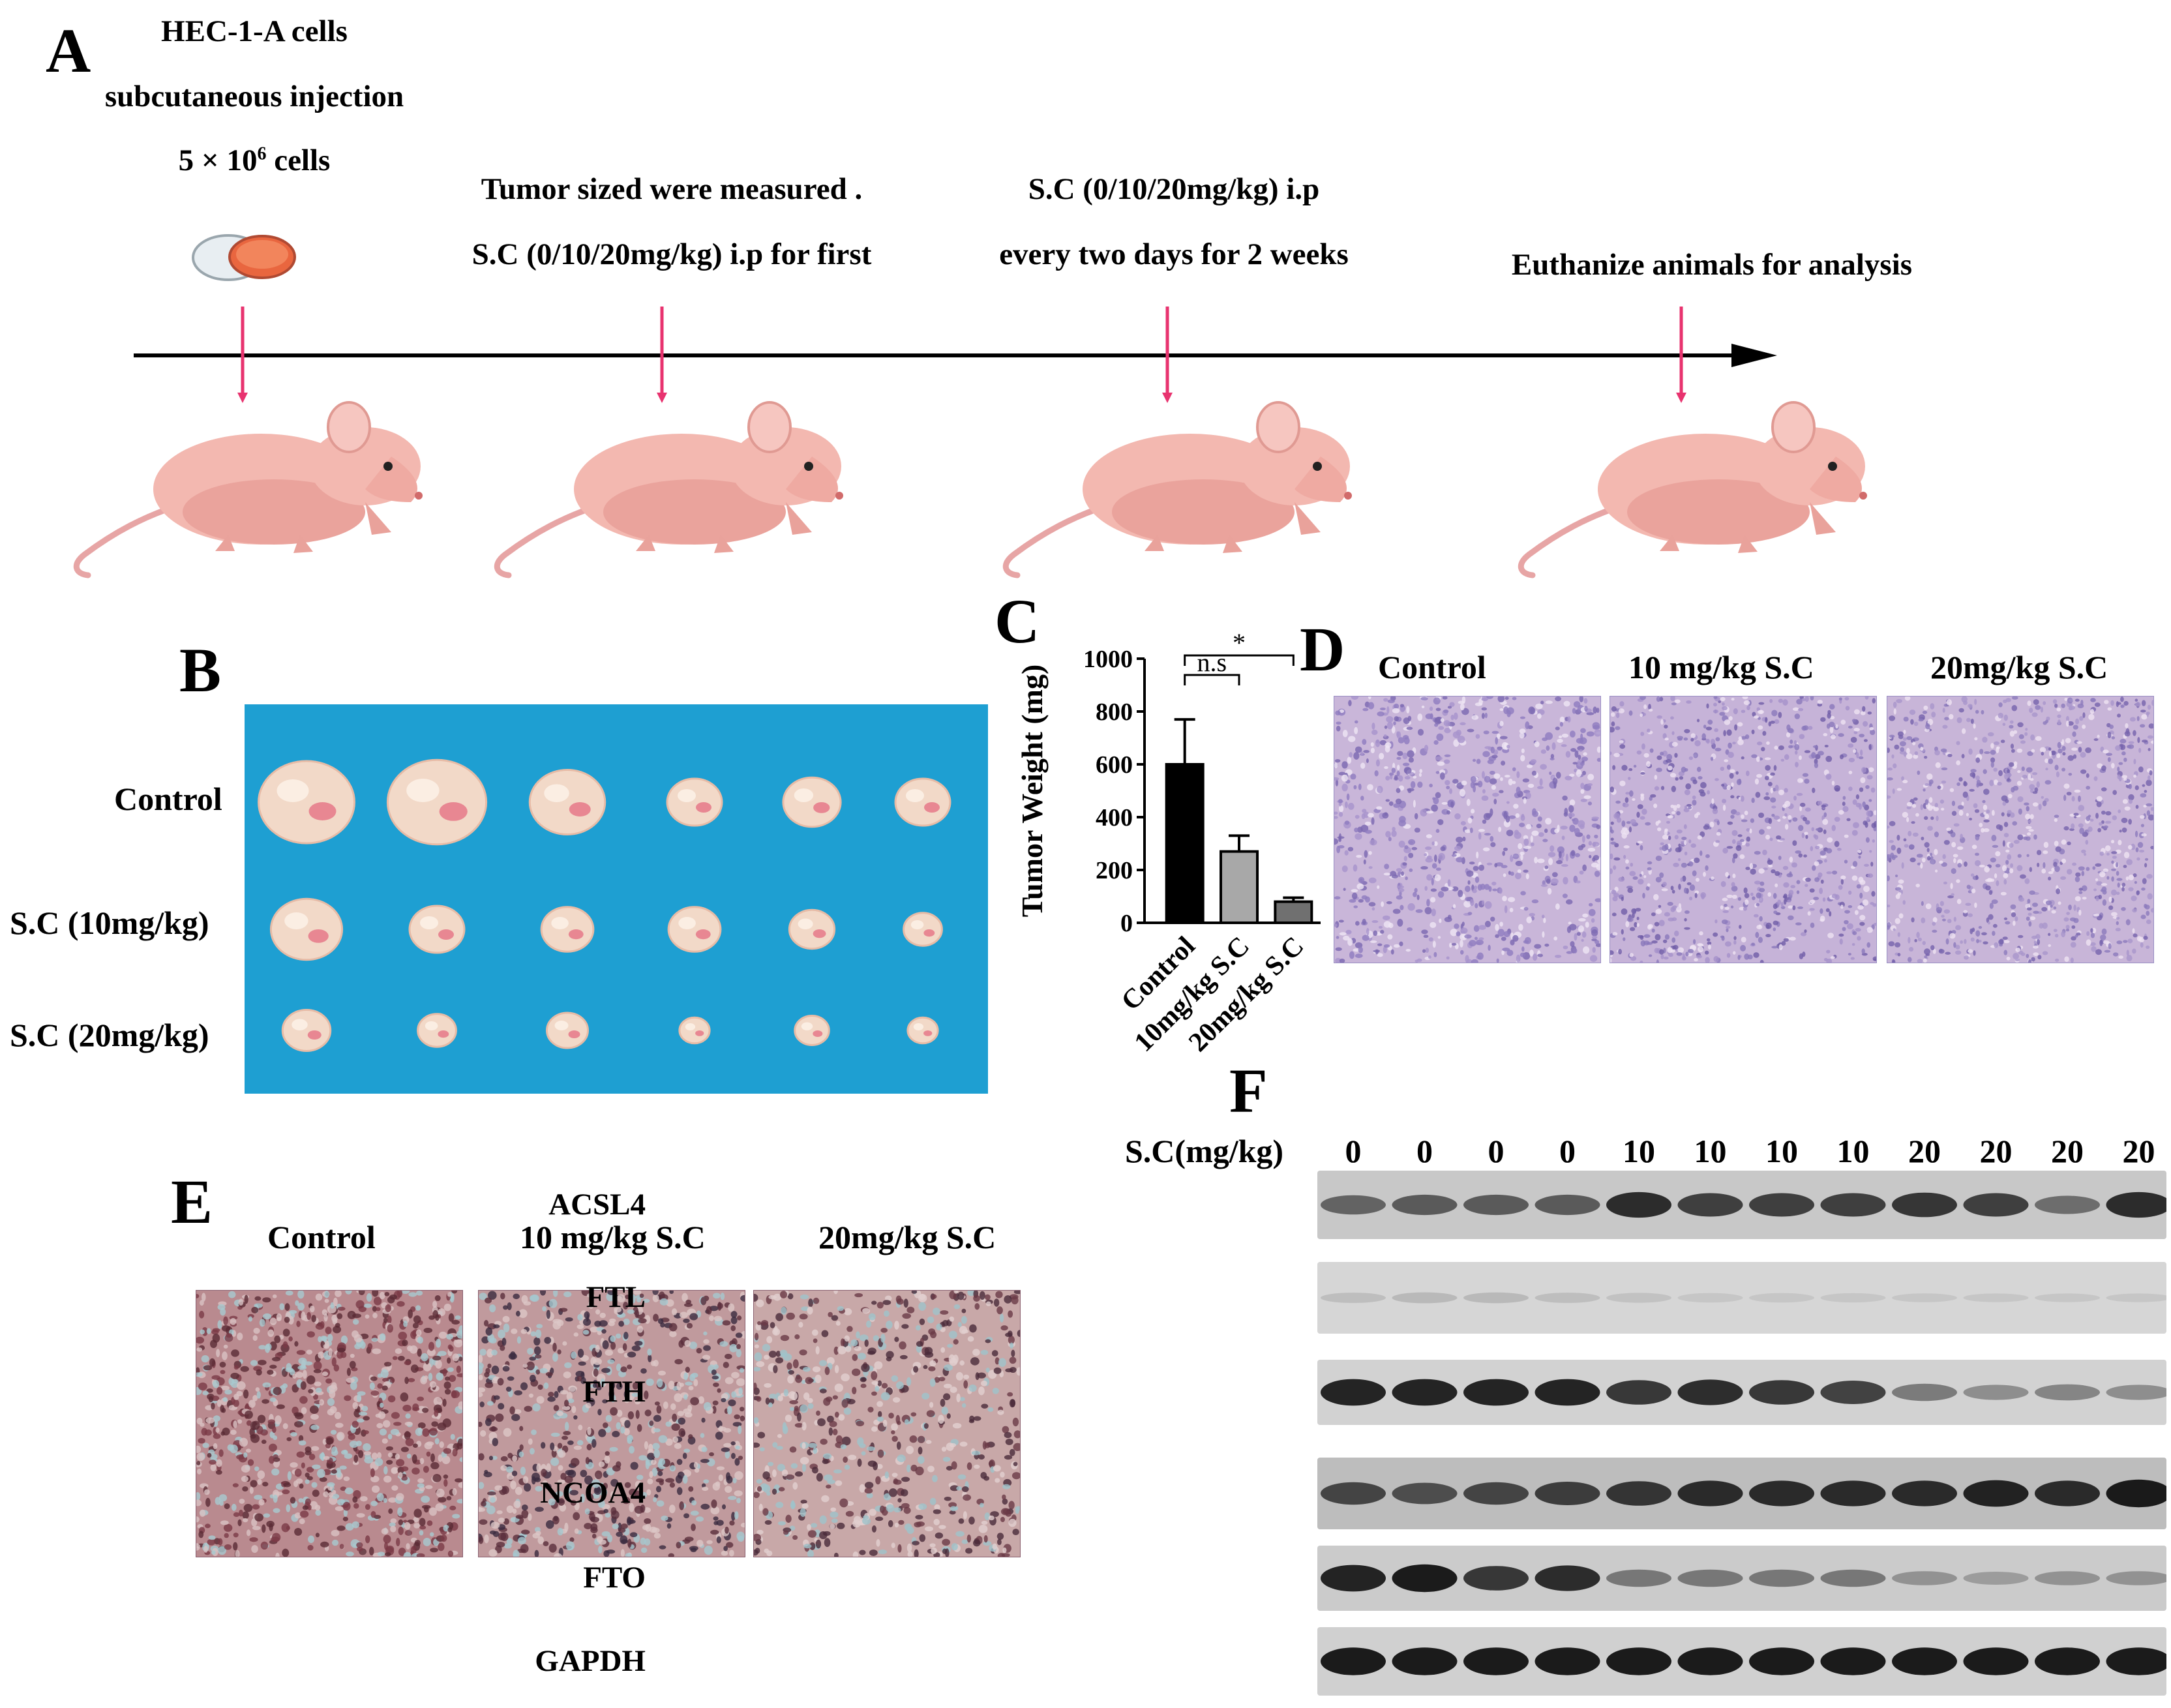 The height and width of the screenshot is (1708, 2171). What do you see at coordinates (1017, 621) in the screenshot?
I see `panel-c-letter: C` at bounding box center [1017, 621].